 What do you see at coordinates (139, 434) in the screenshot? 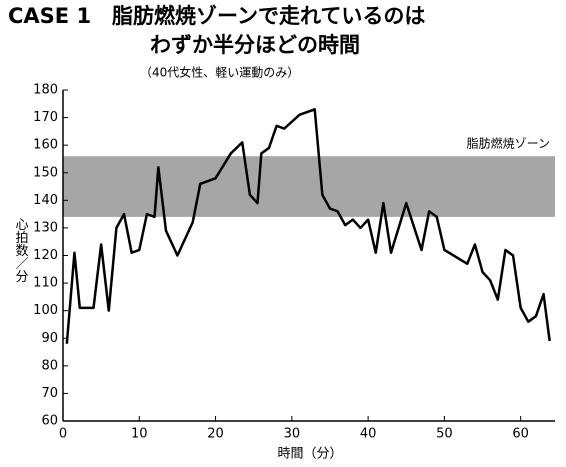
I see `x-tick-label: 10` at bounding box center [139, 434].